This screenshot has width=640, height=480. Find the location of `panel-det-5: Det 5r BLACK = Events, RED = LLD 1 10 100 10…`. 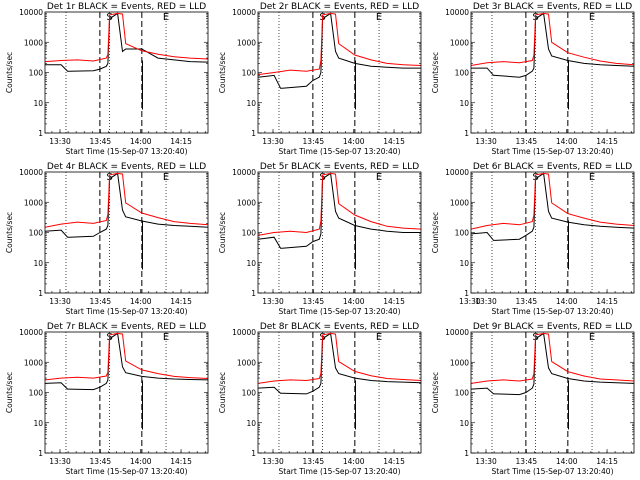

panel-det-5: Det 5r BLACK = Events, RED = LLD 1 10 100 10… is located at coordinates (320, 239).